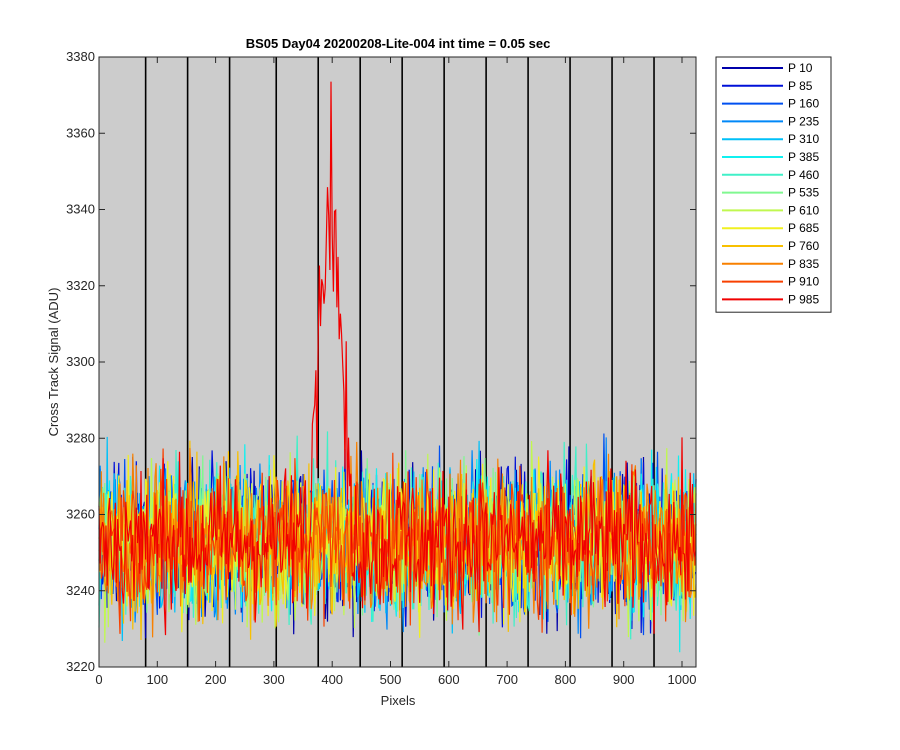 The image size is (900, 750). I want to click on legend-box, so click(773, 184).